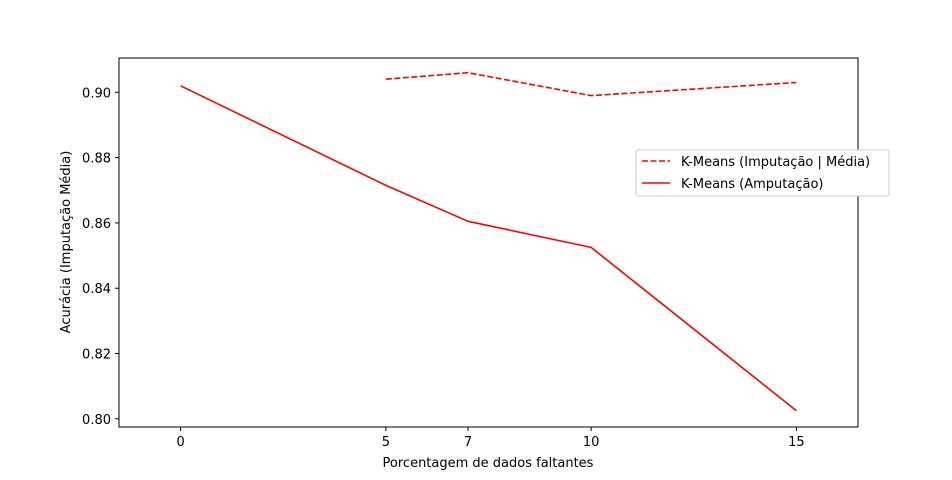 This screenshot has width=952, height=480. I want to click on x-tick-label: 5, so click(386, 442).